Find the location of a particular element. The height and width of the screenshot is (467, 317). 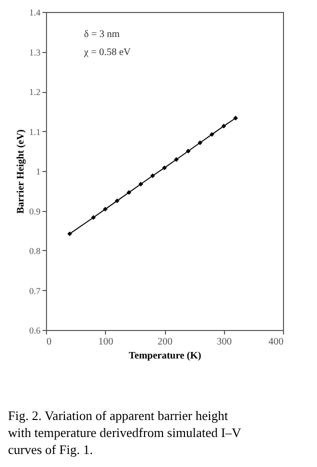

x-axis-title: Temperature (K) is located at coordinates (165, 356).